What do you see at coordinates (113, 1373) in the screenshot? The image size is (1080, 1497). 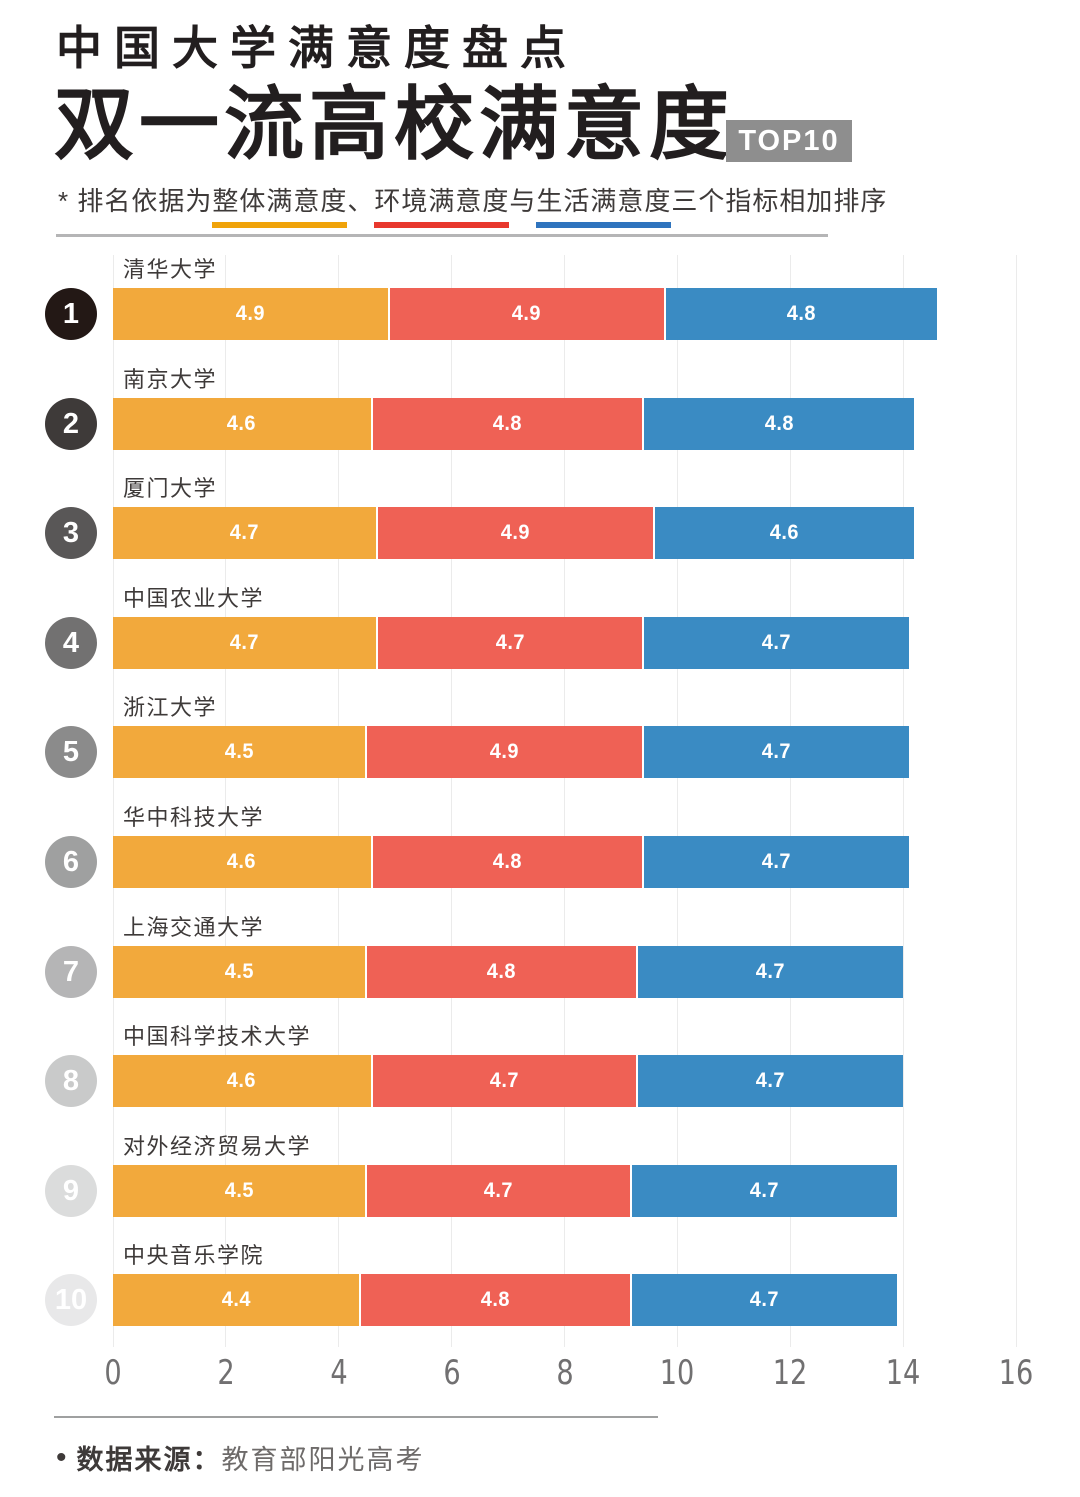 I see `axis-tick-label: 0` at bounding box center [113, 1373].